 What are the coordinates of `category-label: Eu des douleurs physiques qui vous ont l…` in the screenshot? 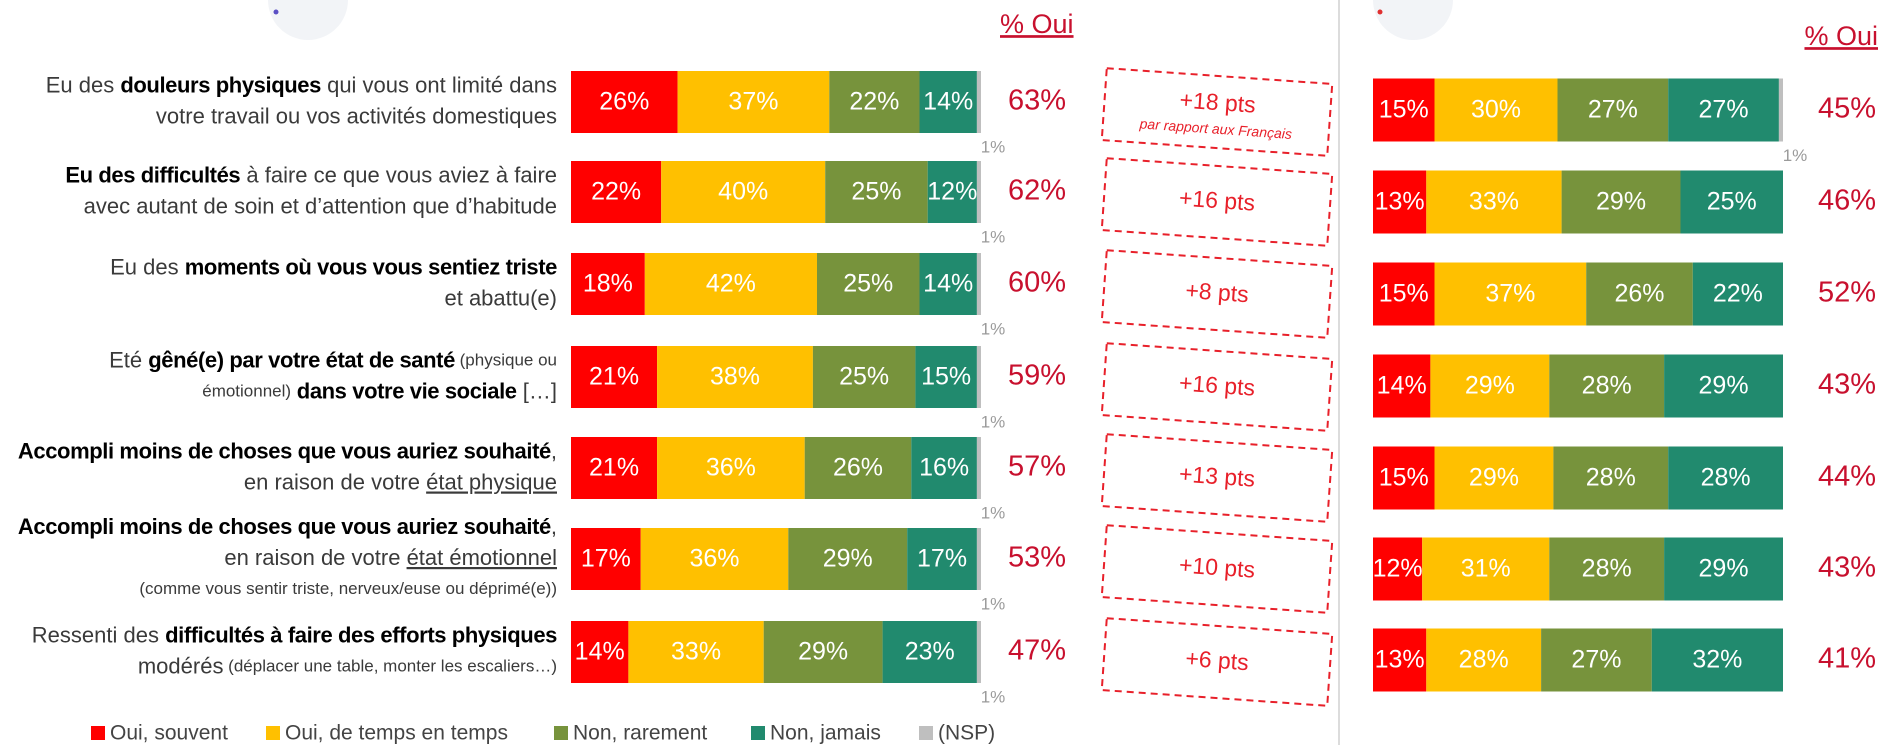 It's located at (301, 84).